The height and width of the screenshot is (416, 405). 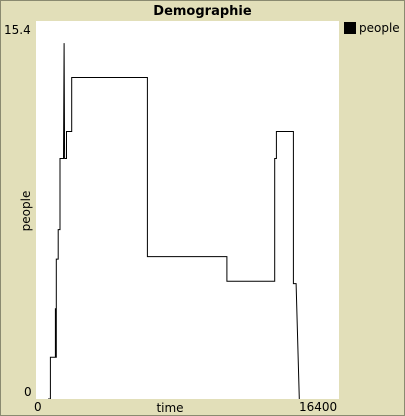 I want to click on x-axis-label: time, so click(x=170, y=408).